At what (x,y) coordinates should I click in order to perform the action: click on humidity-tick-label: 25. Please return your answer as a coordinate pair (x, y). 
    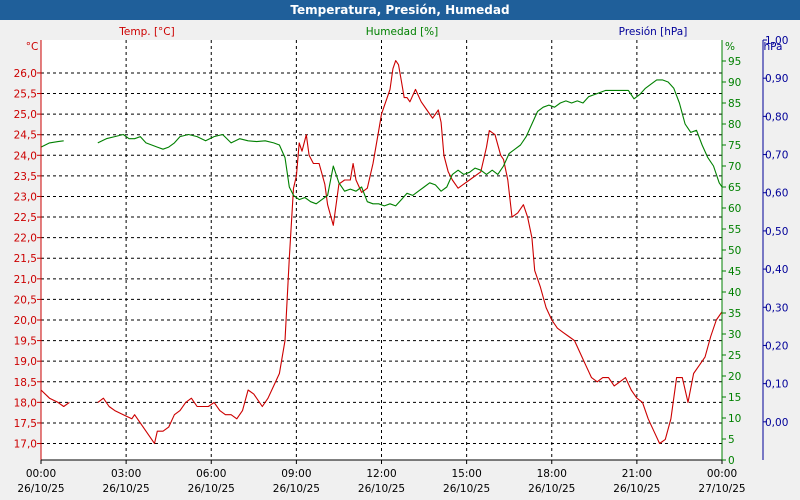
    Looking at the image, I should click on (734, 356).